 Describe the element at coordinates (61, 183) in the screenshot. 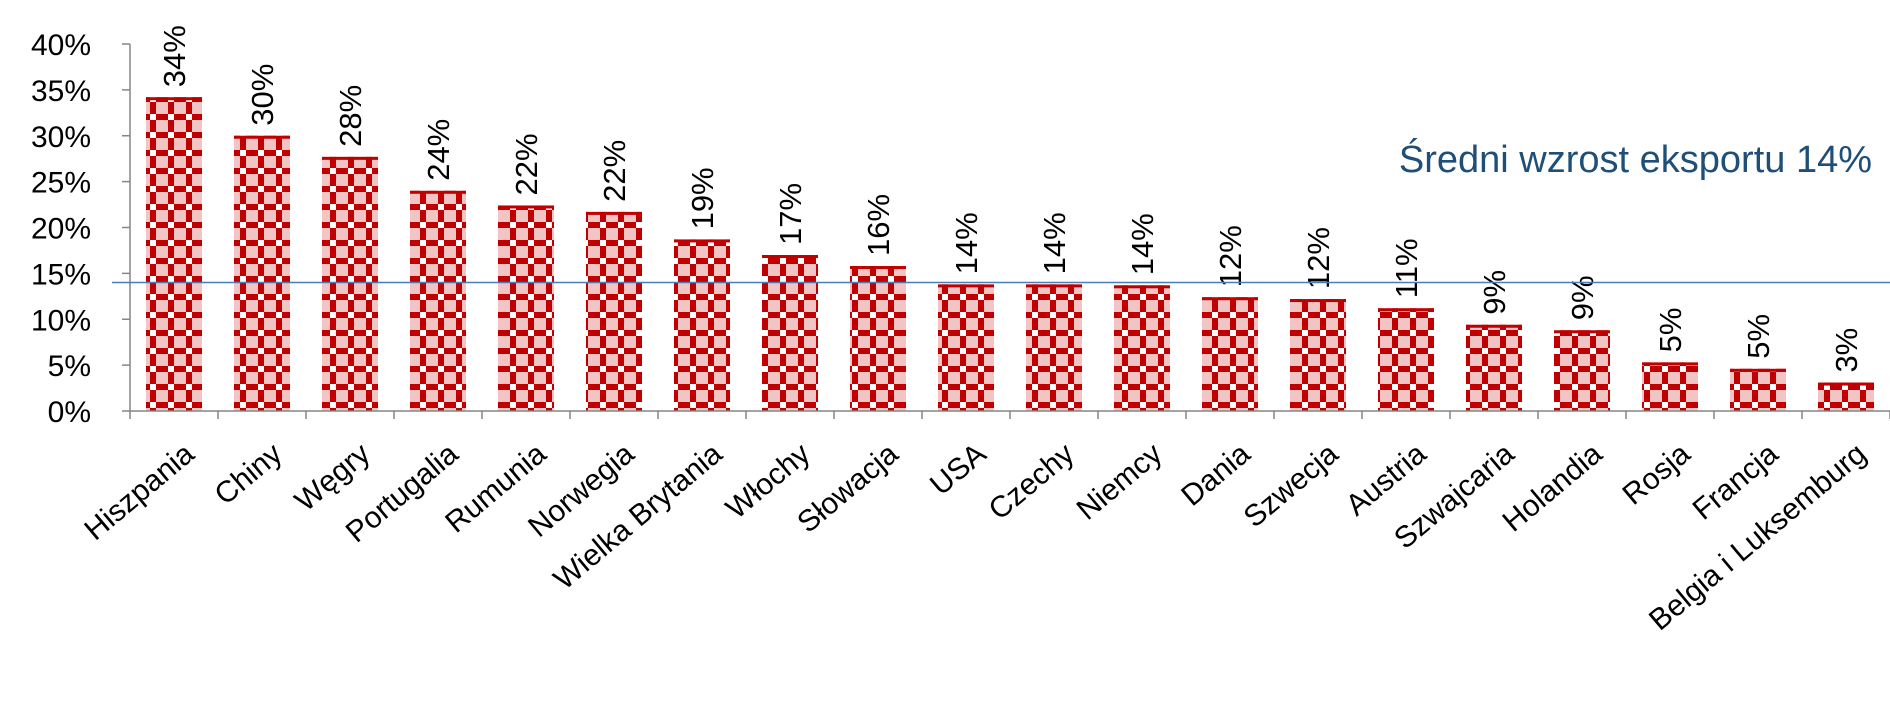

I see `y-tick-label: 25%` at that location.